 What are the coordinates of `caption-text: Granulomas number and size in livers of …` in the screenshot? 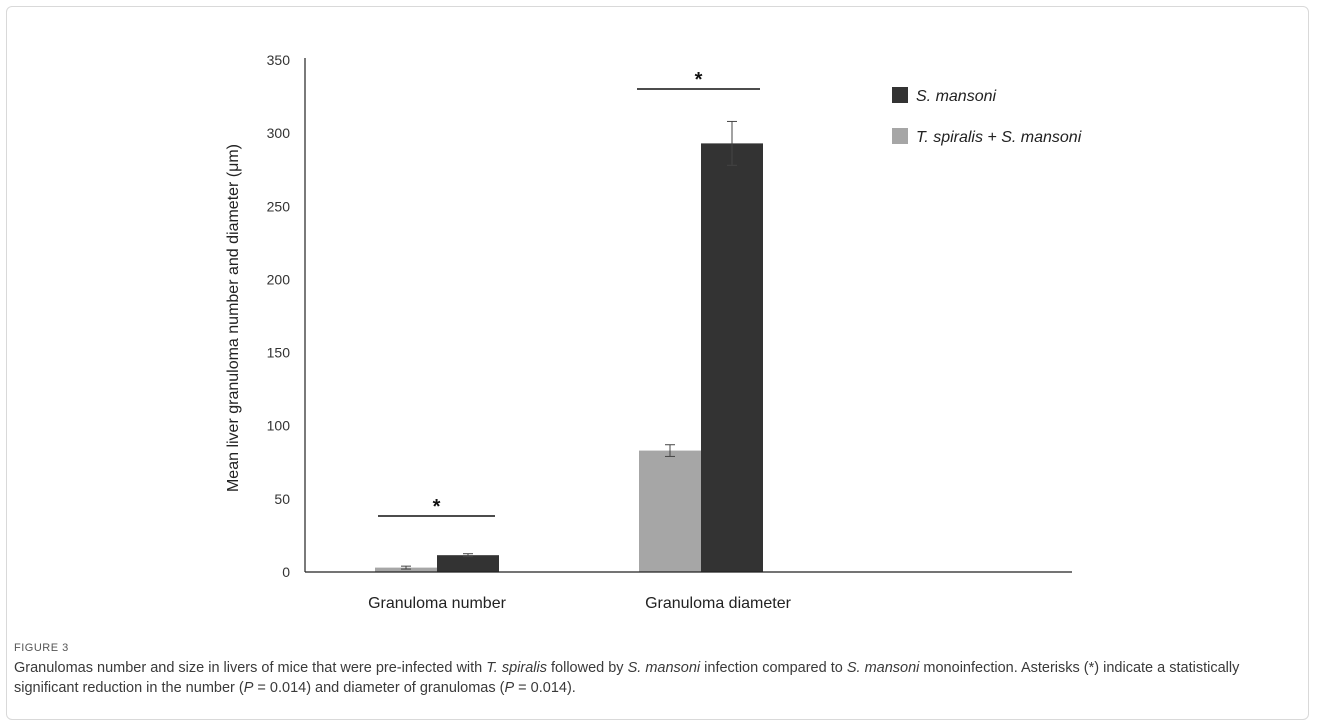 It's located at (659, 678).